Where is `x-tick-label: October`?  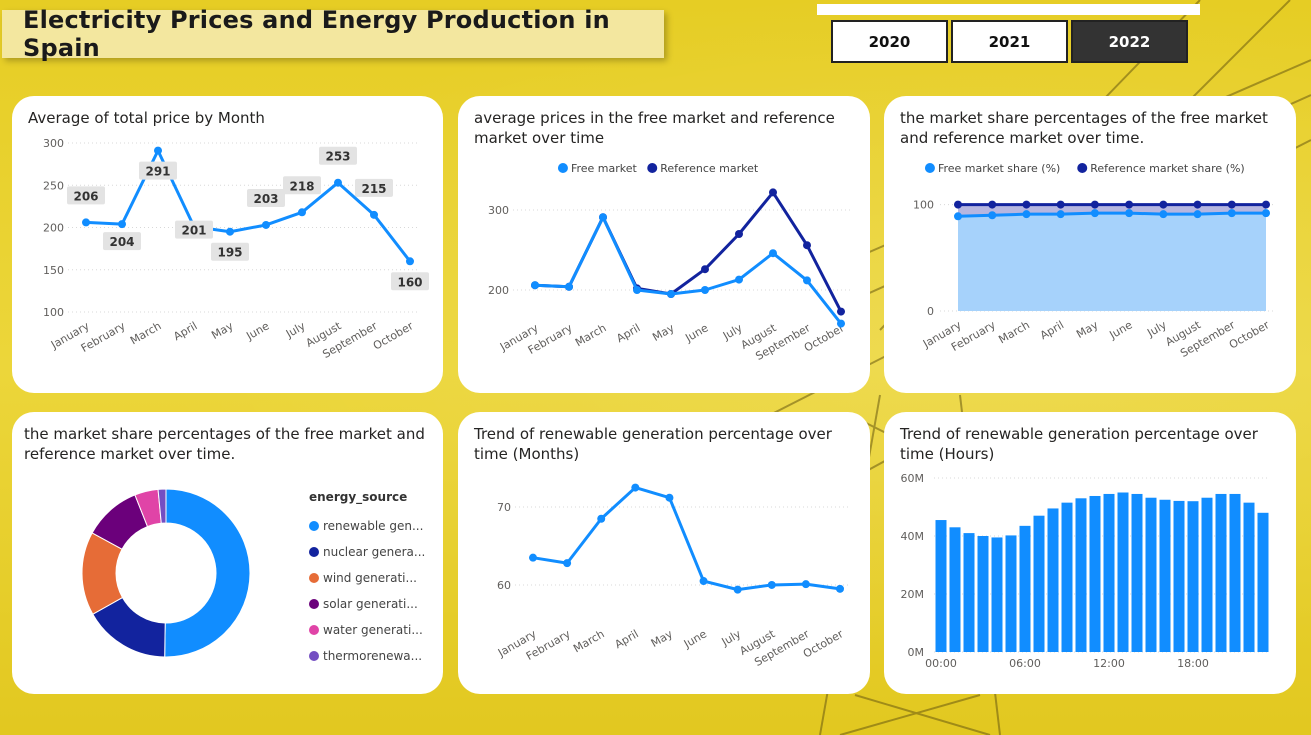 x-tick-label: October is located at coordinates (393, 336).